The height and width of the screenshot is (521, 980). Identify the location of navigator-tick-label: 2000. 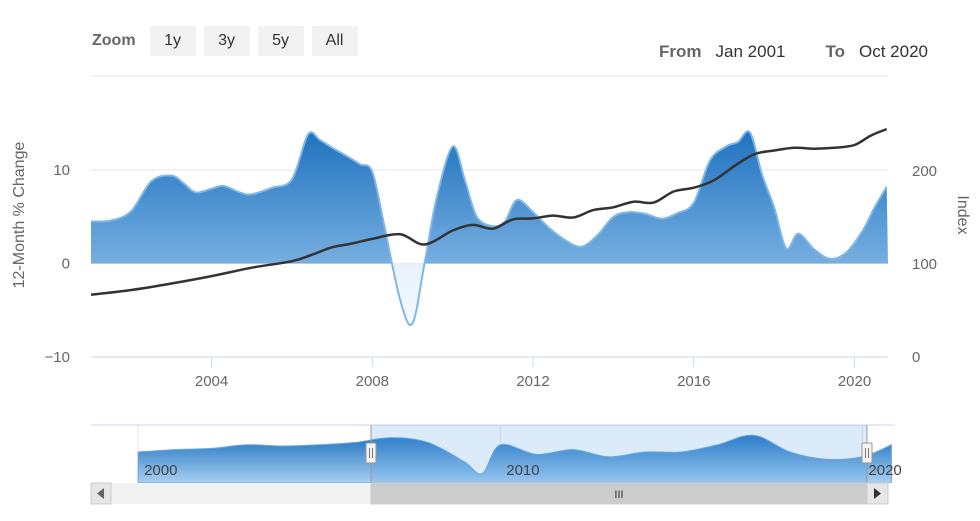
(160, 470).